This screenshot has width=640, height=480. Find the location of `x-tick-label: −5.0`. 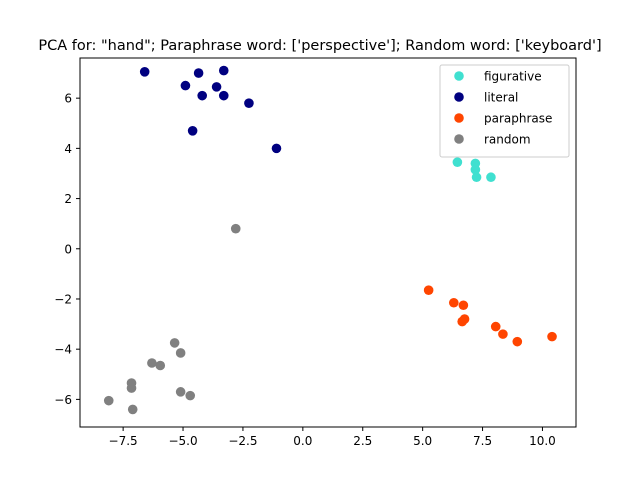

x-tick-label: −5.0 is located at coordinates (182, 441).